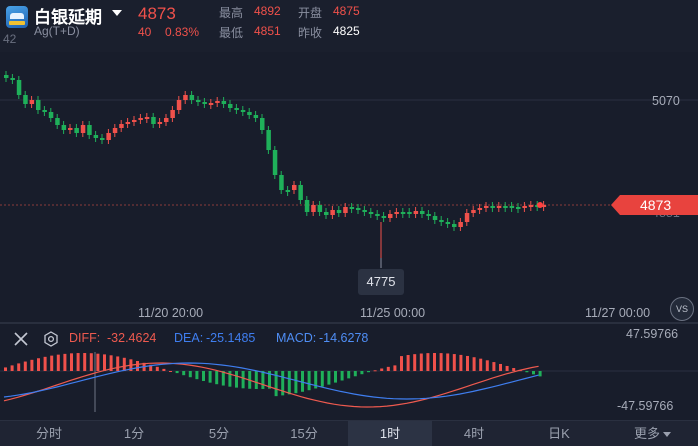 This screenshot has width=698, height=446. What do you see at coordinates (381, 282) in the screenshot?
I see `low-marker-label: 4775` at bounding box center [381, 282].